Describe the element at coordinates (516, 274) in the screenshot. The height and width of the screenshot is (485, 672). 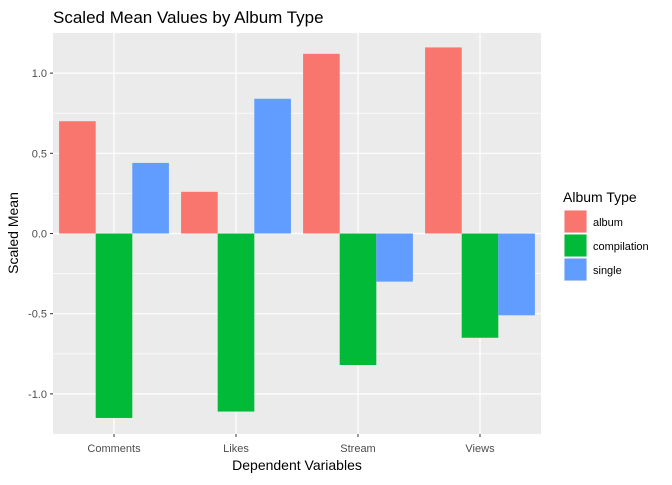
I see `bar-single-views` at that location.